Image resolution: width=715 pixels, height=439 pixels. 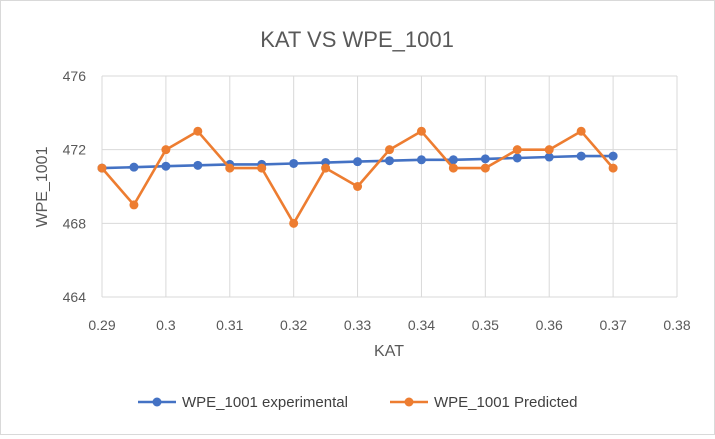 What do you see at coordinates (357, 402) in the screenshot?
I see `legend: WPE_1001 experimental WPE_1001 Predicted` at bounding box center [357, 402].